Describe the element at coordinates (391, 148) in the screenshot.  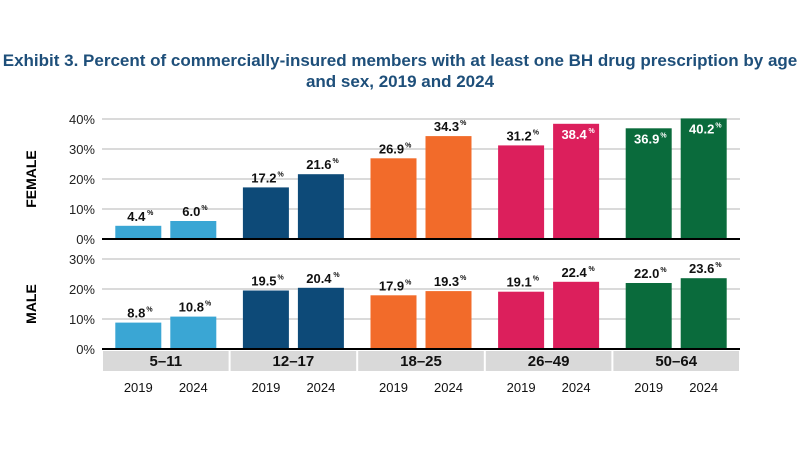
I see `data-label: 26.9` at that location.